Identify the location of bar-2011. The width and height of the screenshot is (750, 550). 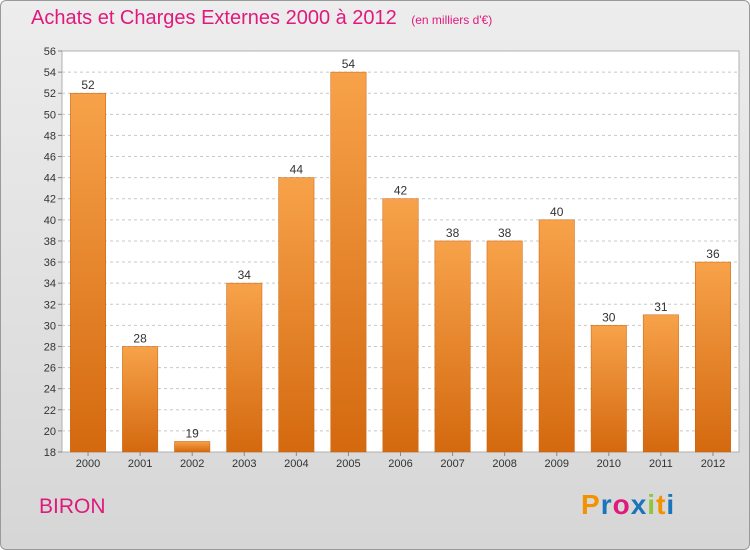
(660, 383).